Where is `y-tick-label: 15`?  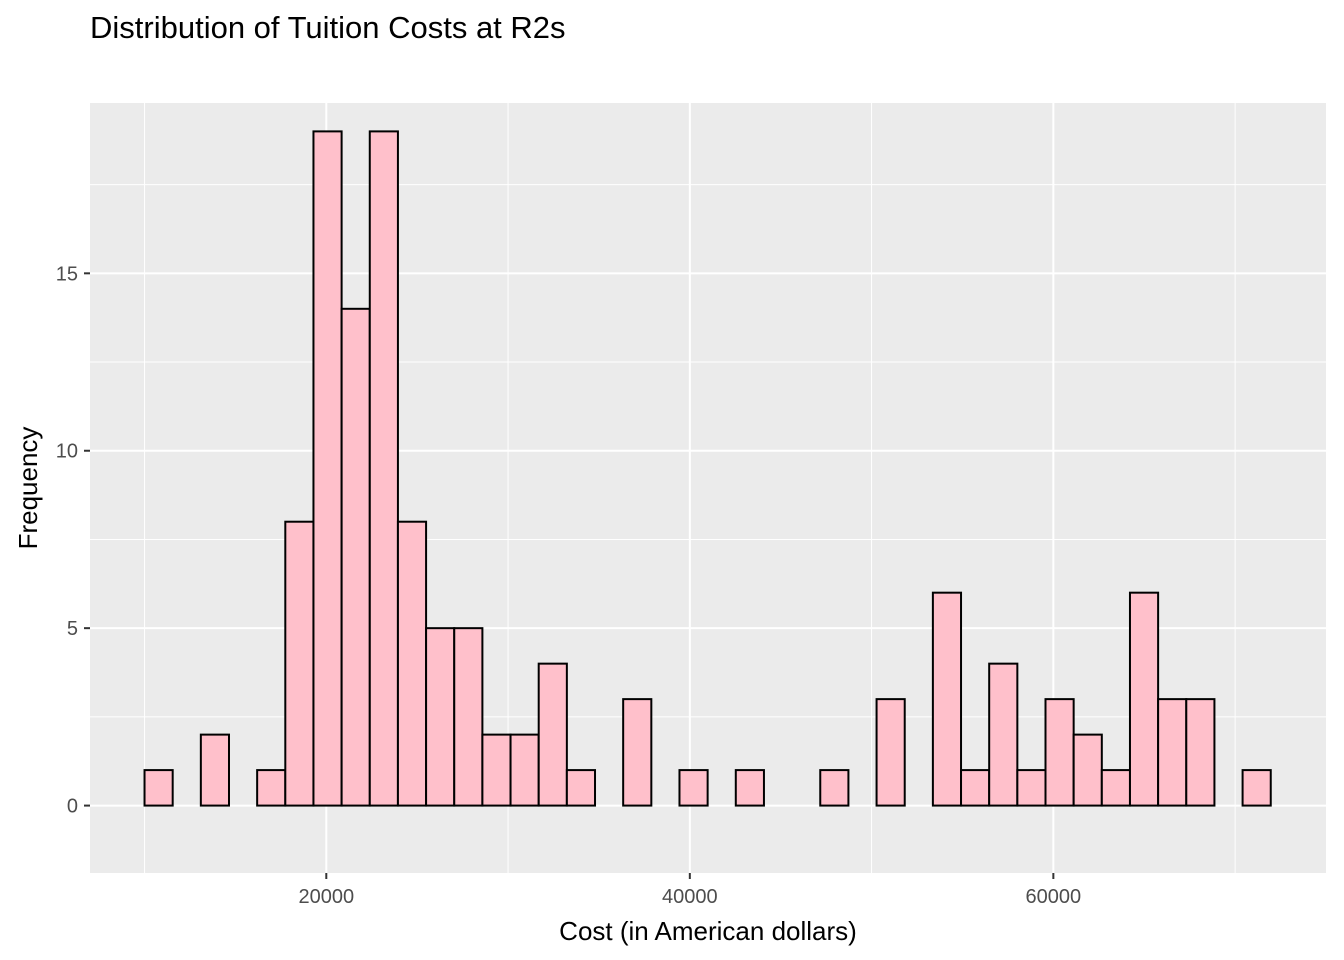
y-tick-label: 15 is located at coordinates (67, 274).